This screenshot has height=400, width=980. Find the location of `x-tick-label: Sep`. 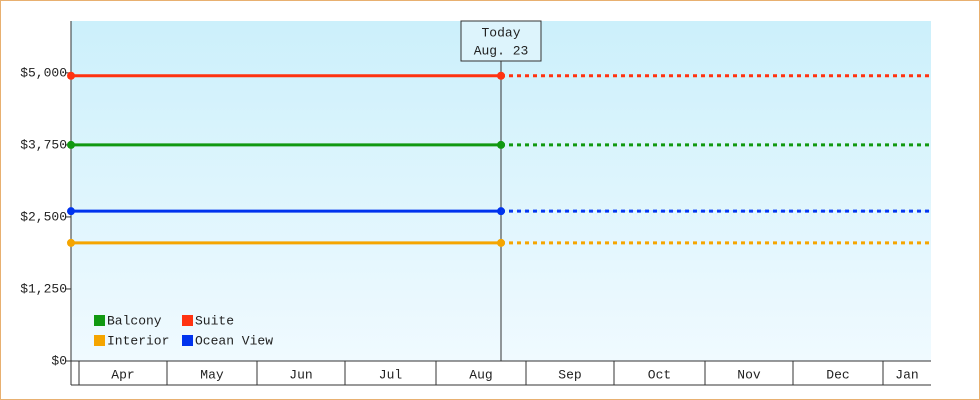

x-tick-label: Sep is located at coordinates (569, 374).